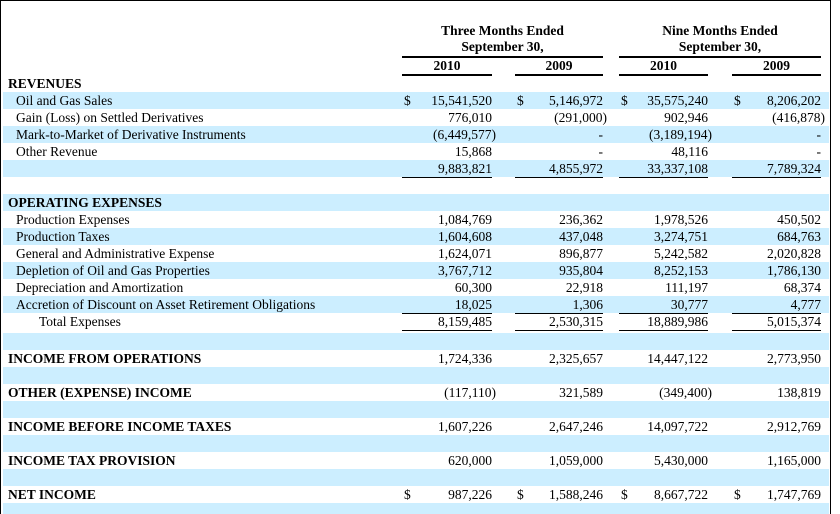 The image size is (840, 514). Describe the element at coordinates (447, 426) in the screenshot. I see `value-cell: 1,607,226` at that location.